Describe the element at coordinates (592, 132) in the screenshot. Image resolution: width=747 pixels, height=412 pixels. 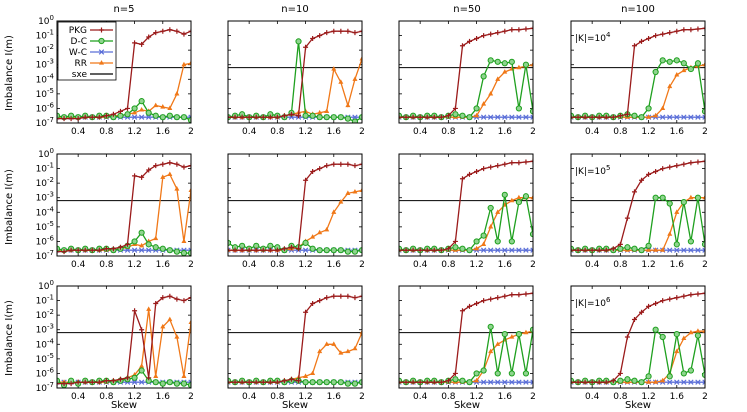
I see `x-tick-label: 0.4` at that location.